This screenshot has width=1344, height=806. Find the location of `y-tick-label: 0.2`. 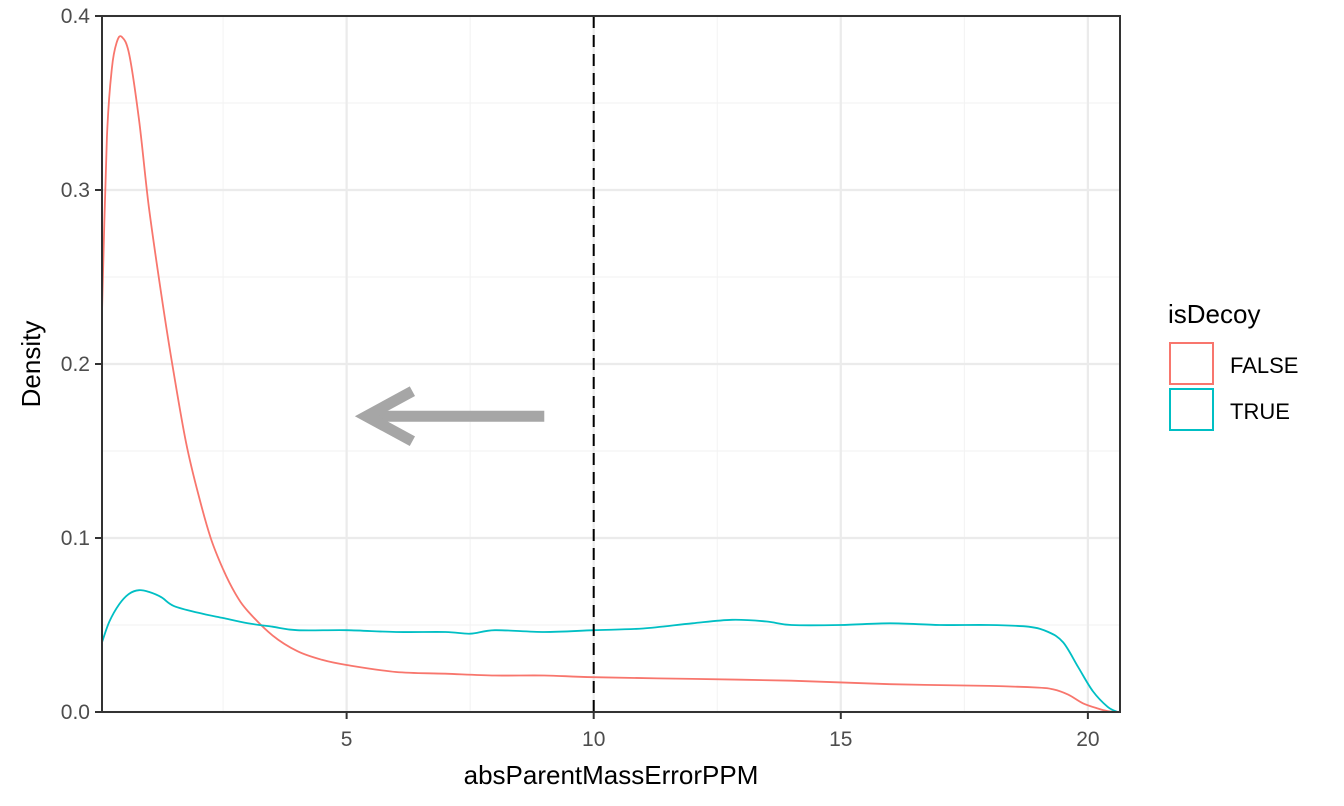

y-tick-label: 0.2 is located at coordinates (75, 364).